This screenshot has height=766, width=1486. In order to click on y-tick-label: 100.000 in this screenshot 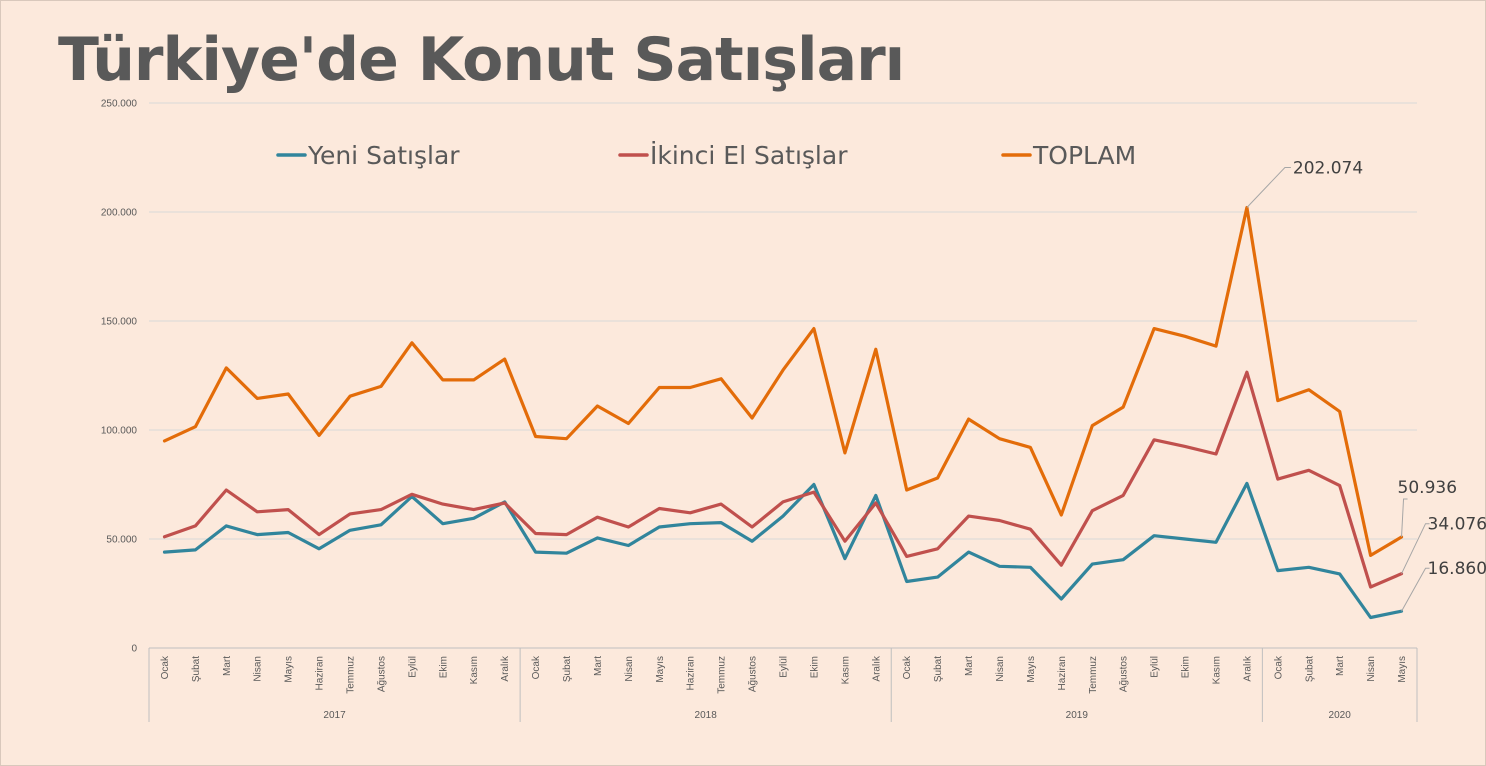, I will do `click(119, 431)`.